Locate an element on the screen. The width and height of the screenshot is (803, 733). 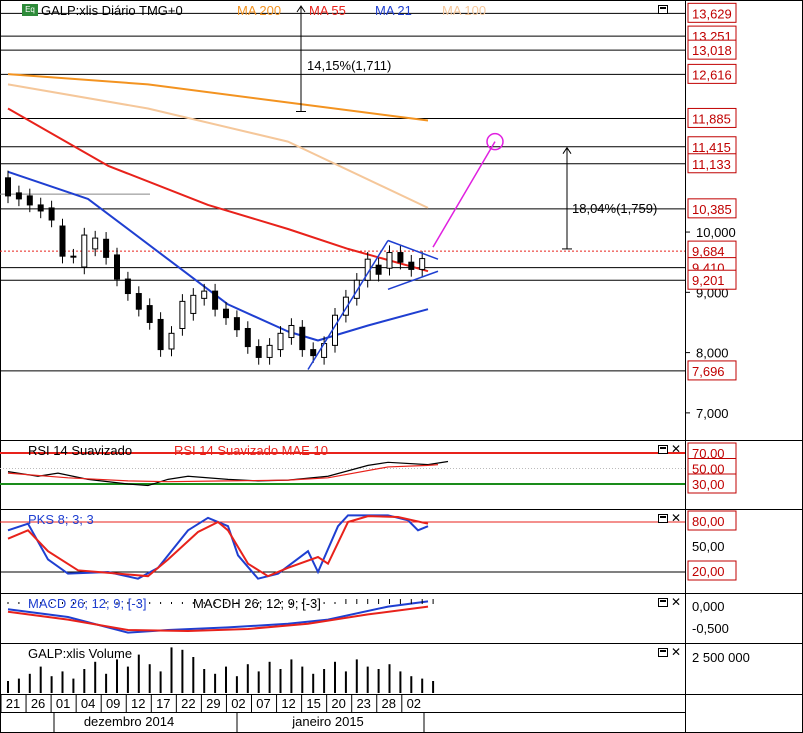
x-tick-label: 20 is located at coordinates (338, 703).